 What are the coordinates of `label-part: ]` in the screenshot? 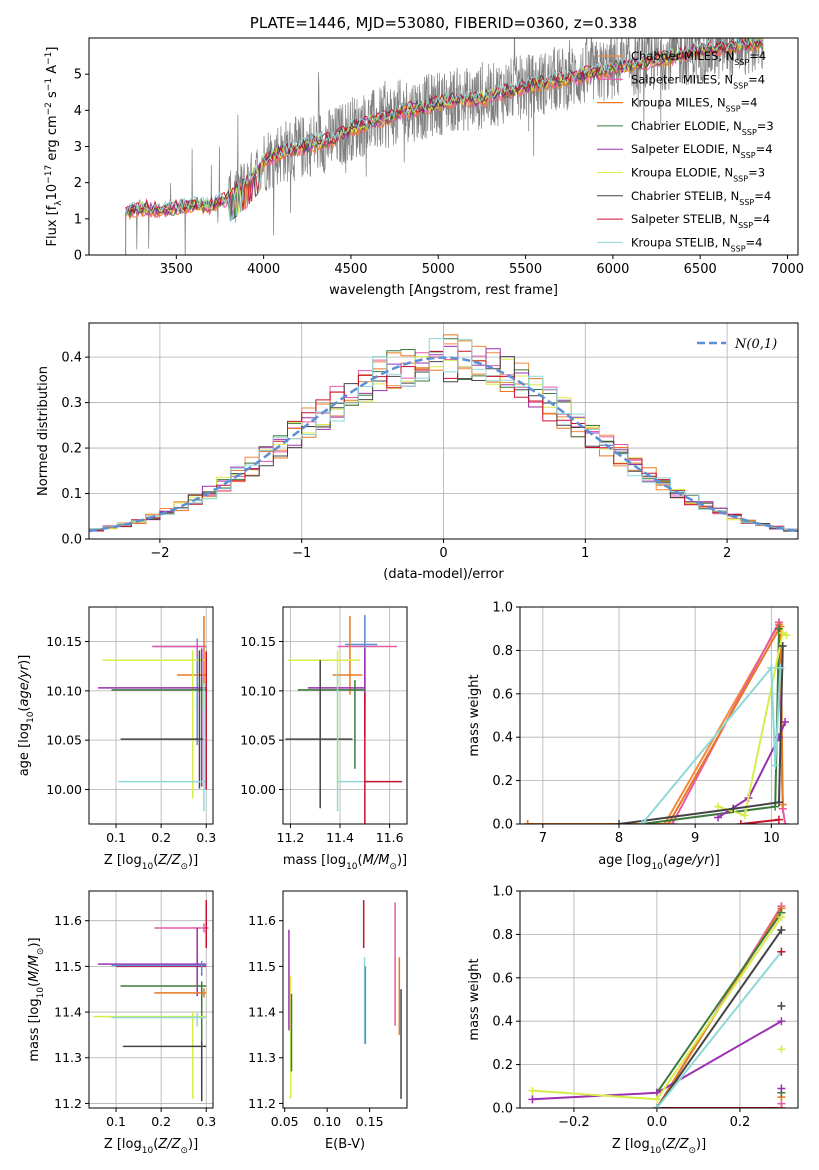 It's located at (52, 49).